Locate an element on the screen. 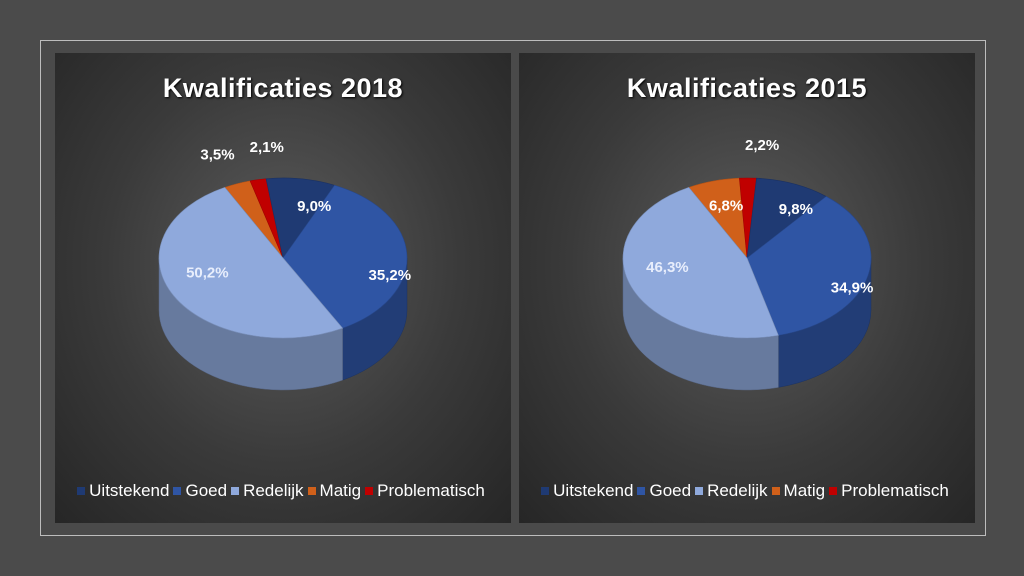 The image size is (1024, 576). data-label-problematisch: 2,2% is located at coordinates (762, 145).